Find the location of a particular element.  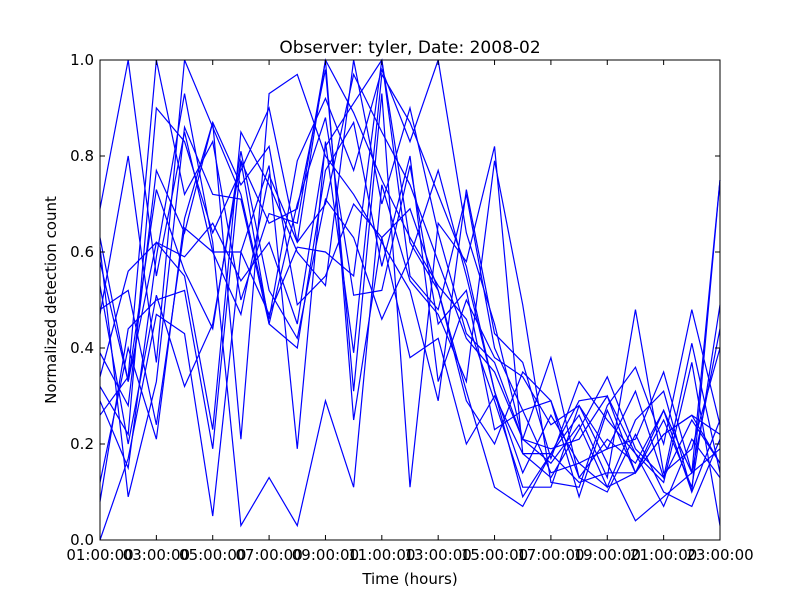

x-tick-label: 23:00:00 is located at coordinates (719, 555).